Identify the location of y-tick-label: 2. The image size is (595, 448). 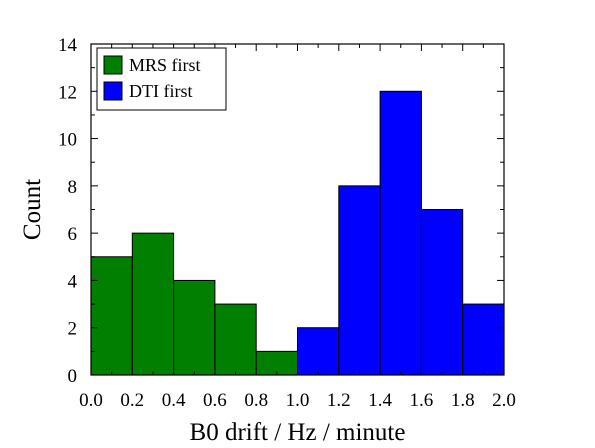
(73, 329).